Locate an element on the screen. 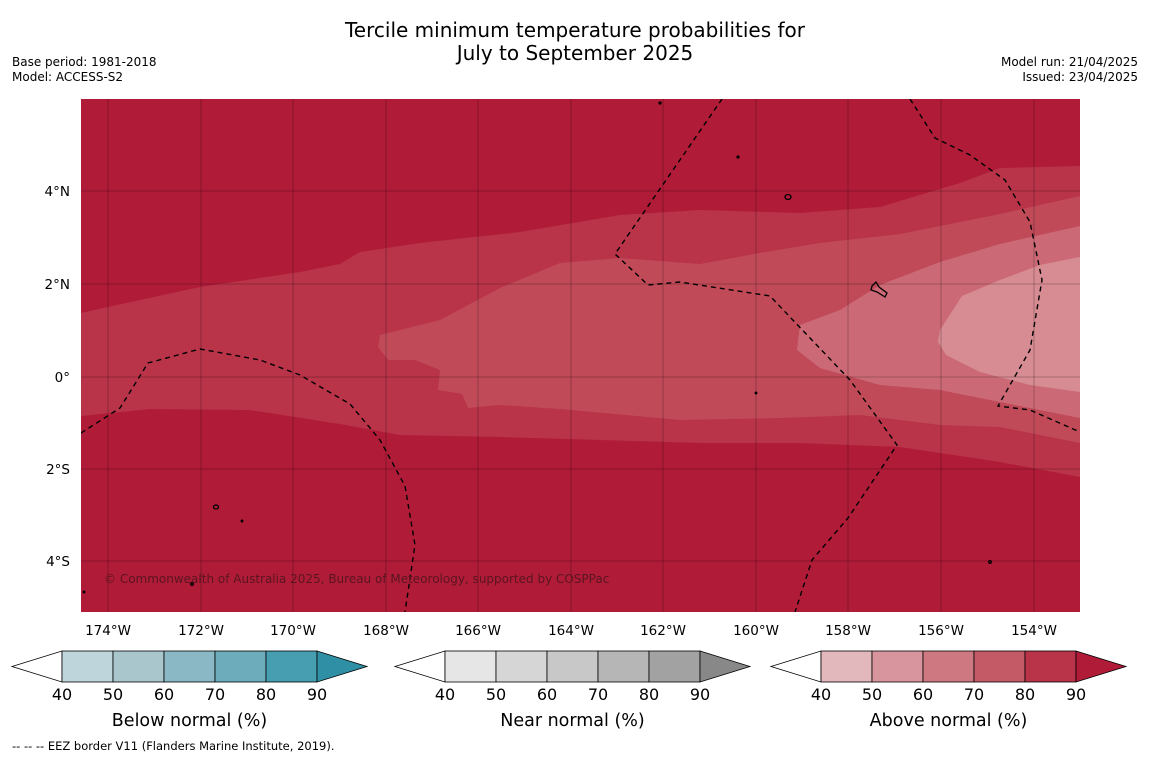 Image resolution: width=1150 pixels, height=758 pixels. lon-tick-label: 154°W is located at coordinates (1034, 631).